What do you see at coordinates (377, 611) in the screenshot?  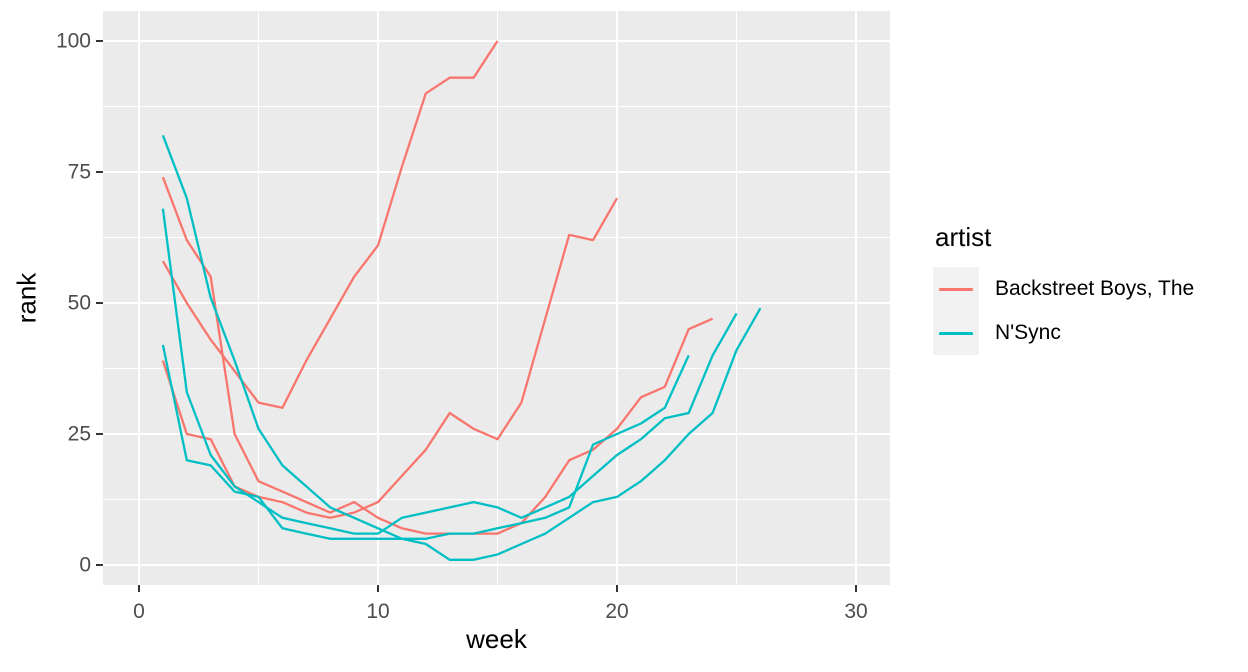 I see `x-axis-tick-label: 10` at bounding box center [377, 611].